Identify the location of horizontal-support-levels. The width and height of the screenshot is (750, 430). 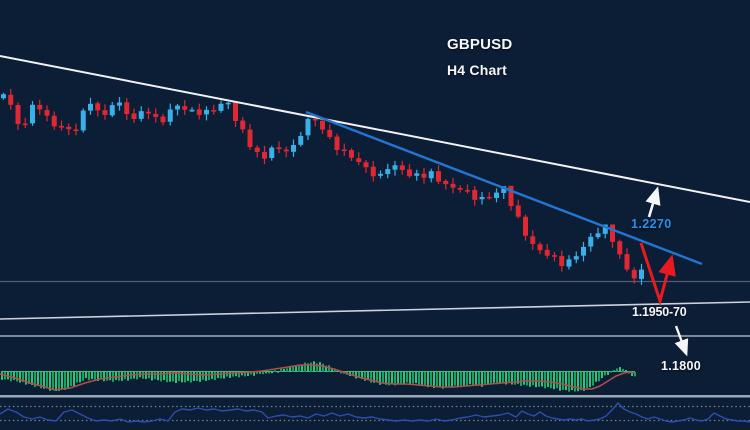
(375, 308).